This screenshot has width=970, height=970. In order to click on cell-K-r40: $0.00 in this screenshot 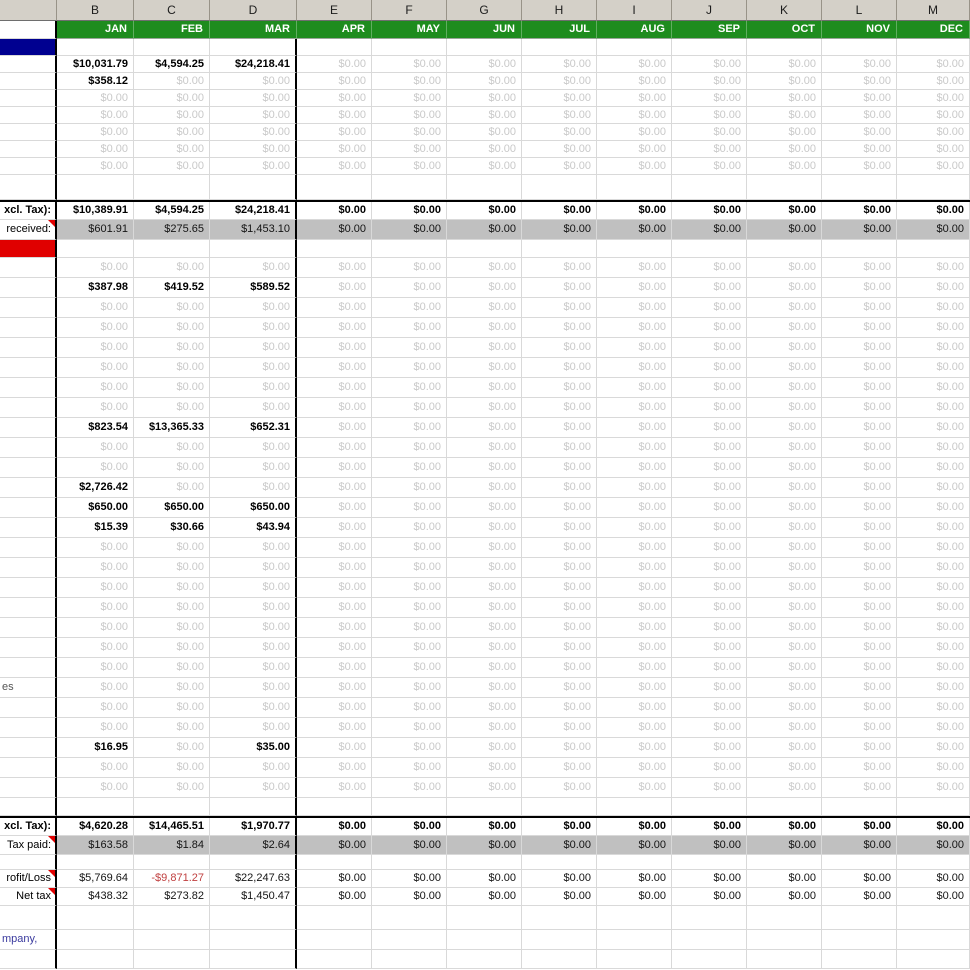, I will do `click(784, 827)`.